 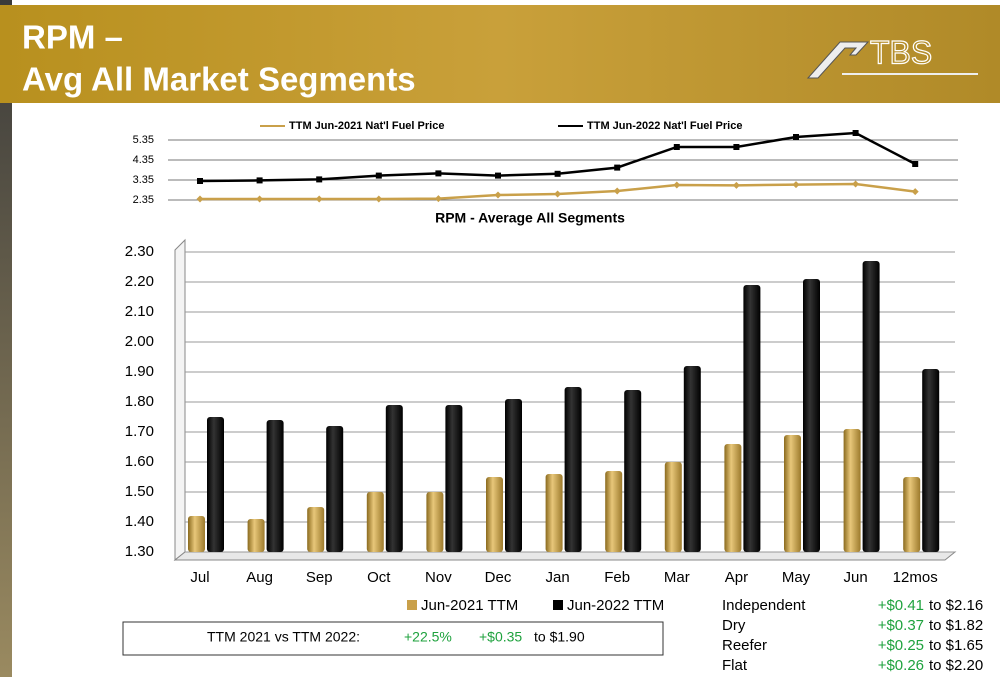 What do you see at coordinates (139, 251) in the screenshot?
I see `y-tick-label: 2.30` at bounding box center [139, 251].